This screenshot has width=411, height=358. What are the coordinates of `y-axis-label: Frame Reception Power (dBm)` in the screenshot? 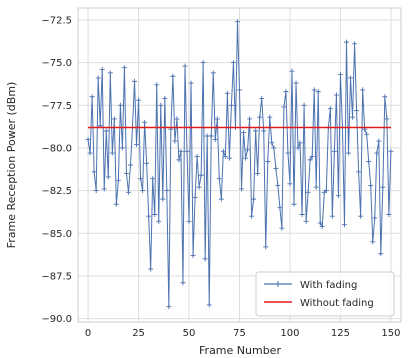 It's located at (11, 165).